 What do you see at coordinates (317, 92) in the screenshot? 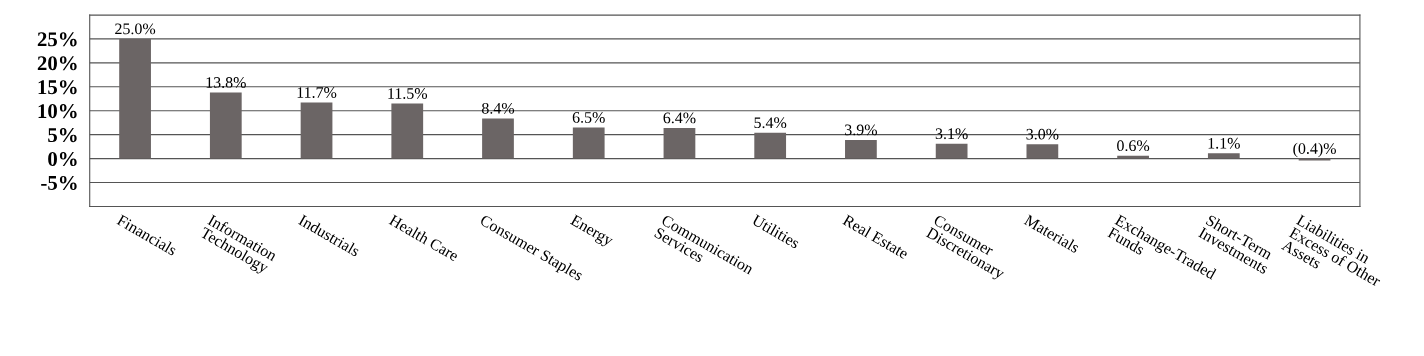
I see `data-label: 11.7%` at bounding box center [317, 92].